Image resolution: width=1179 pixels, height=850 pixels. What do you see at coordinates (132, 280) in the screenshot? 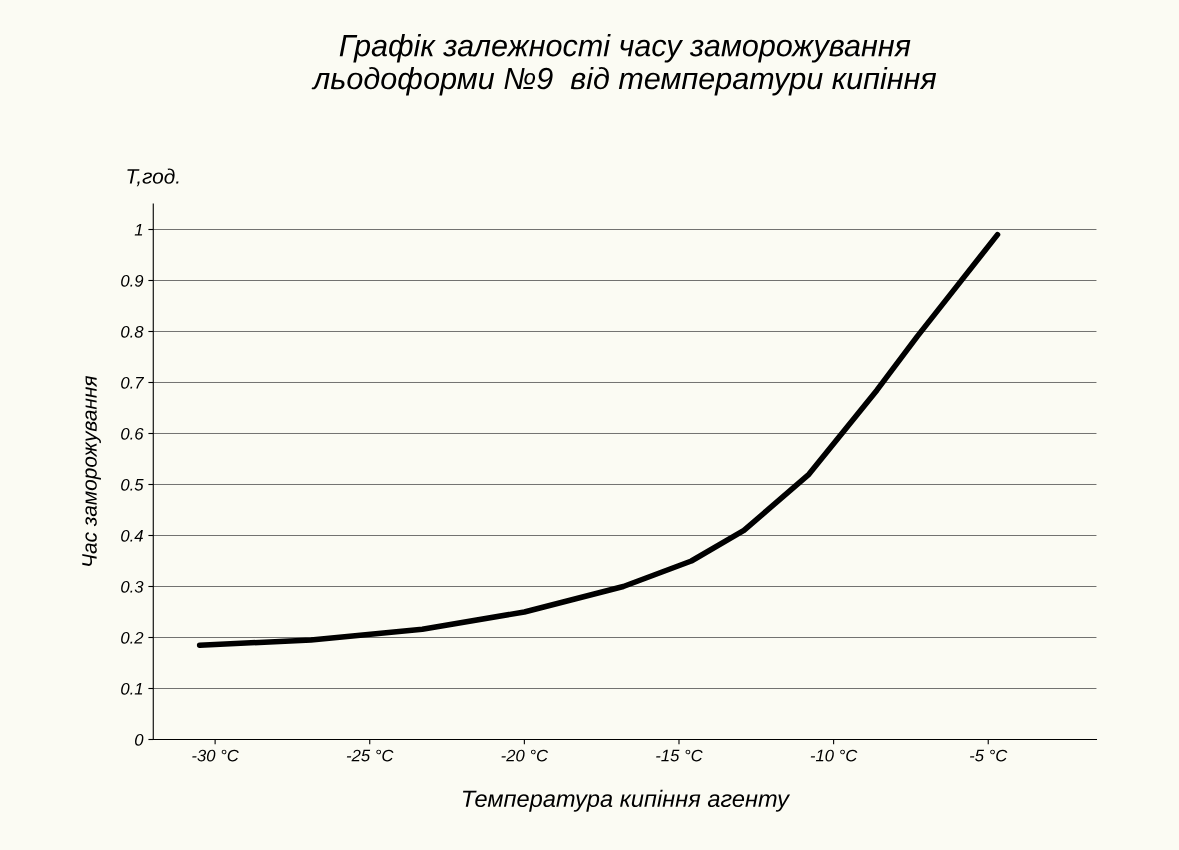
I see `y-tick-label: 0.9` at bounding box center [132, 280].